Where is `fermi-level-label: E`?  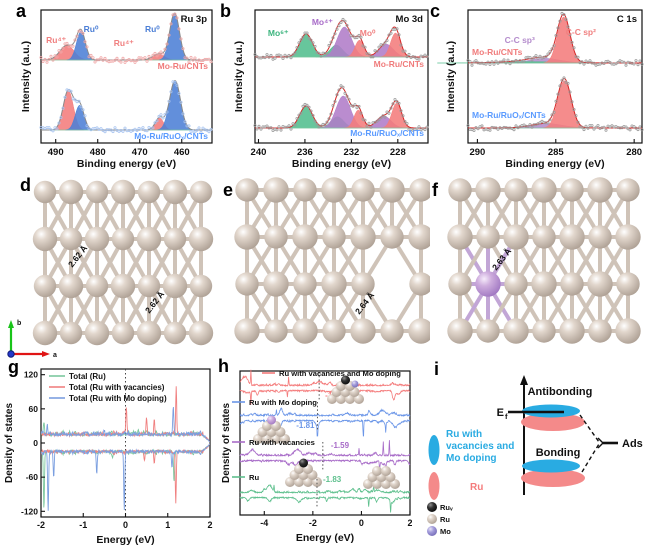 fermi-level-label: E is located at coordinates (500, 413).